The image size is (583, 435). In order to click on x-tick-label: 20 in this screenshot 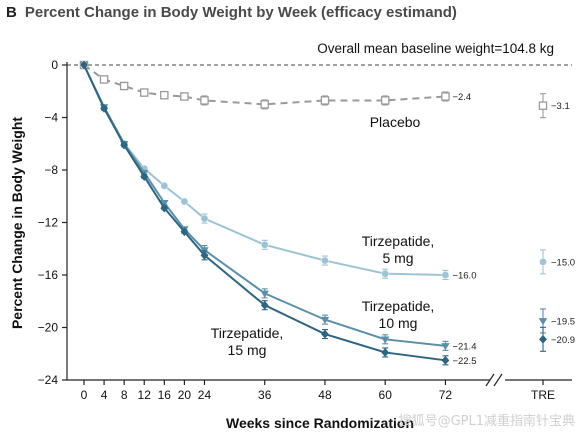, I will do `click(185, 395)`.